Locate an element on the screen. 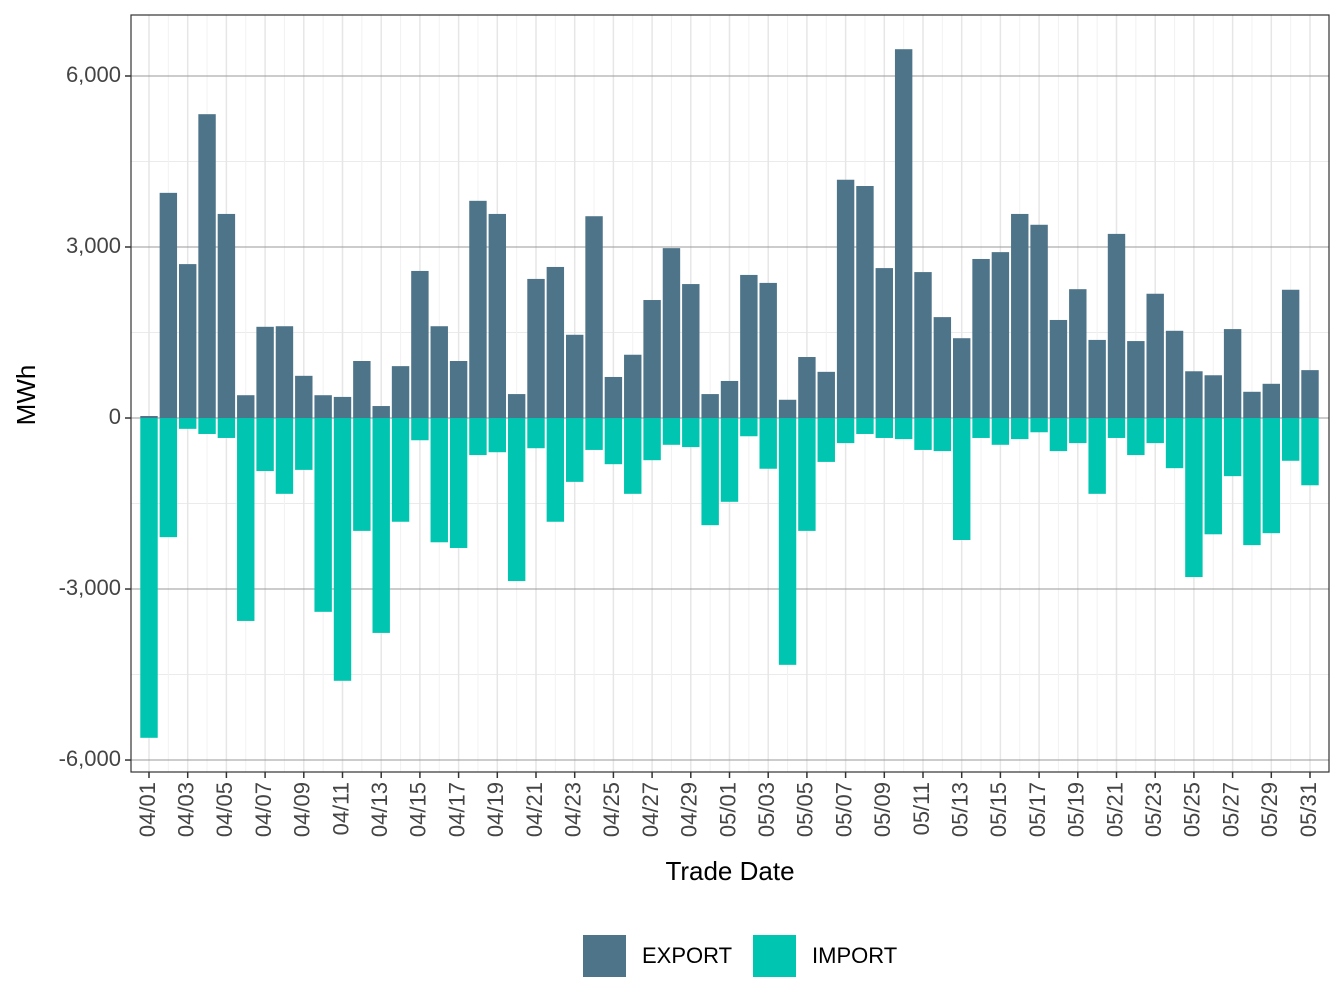 The image size is (1344, 1008). x-tick-label: 05/21 is located at coordinates (1114, 809).